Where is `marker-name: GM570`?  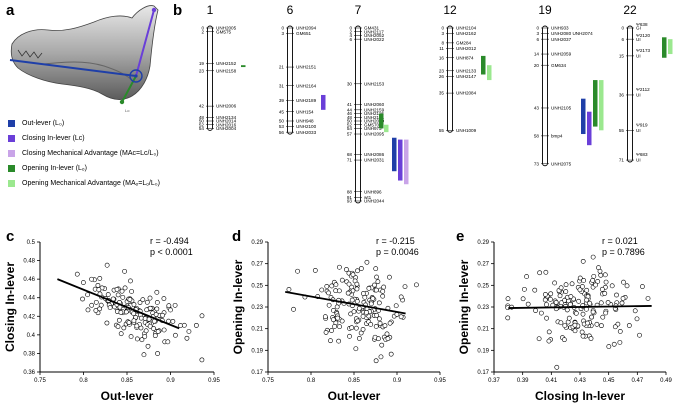
marker-name: GM570 is located at coordinates (372, 124).